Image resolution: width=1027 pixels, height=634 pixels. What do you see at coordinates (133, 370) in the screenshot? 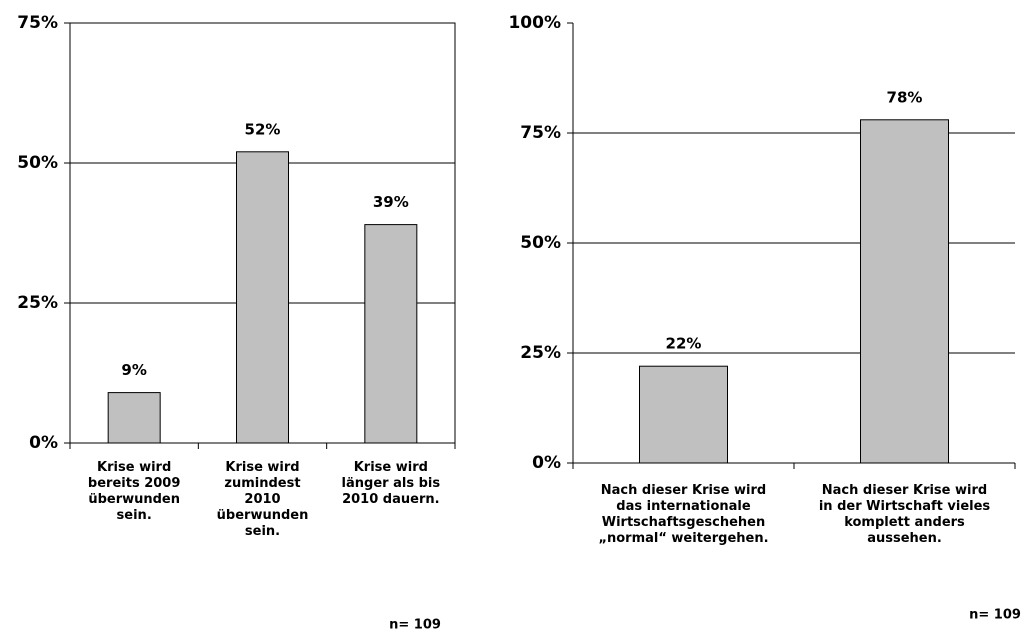
I see `value-label: 9%` at bounding box center [133, 370].